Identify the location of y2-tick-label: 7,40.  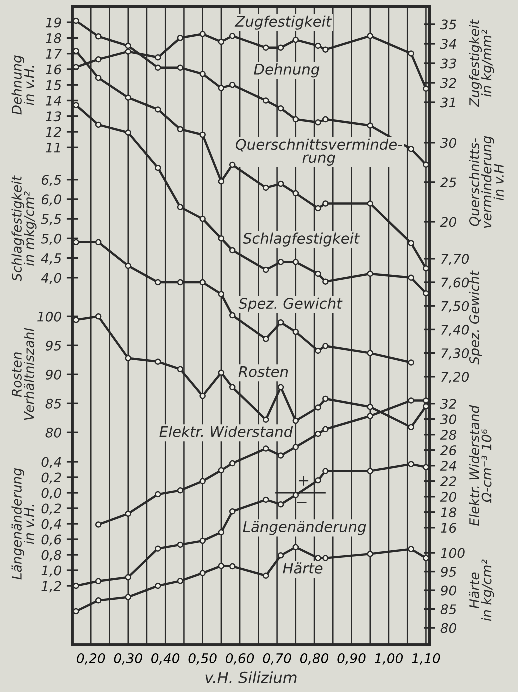
(456, 330).